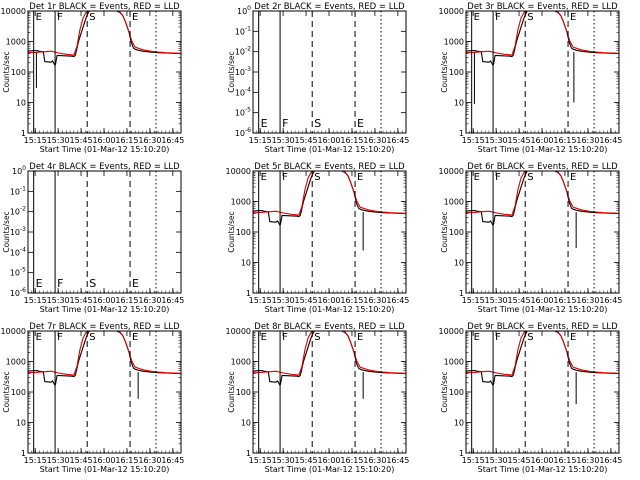  Describe the element at coordinates (542, 327) in the screenshot. I see `panel-title: Det 9r BLACK = Events, RED = LLD` at that location.